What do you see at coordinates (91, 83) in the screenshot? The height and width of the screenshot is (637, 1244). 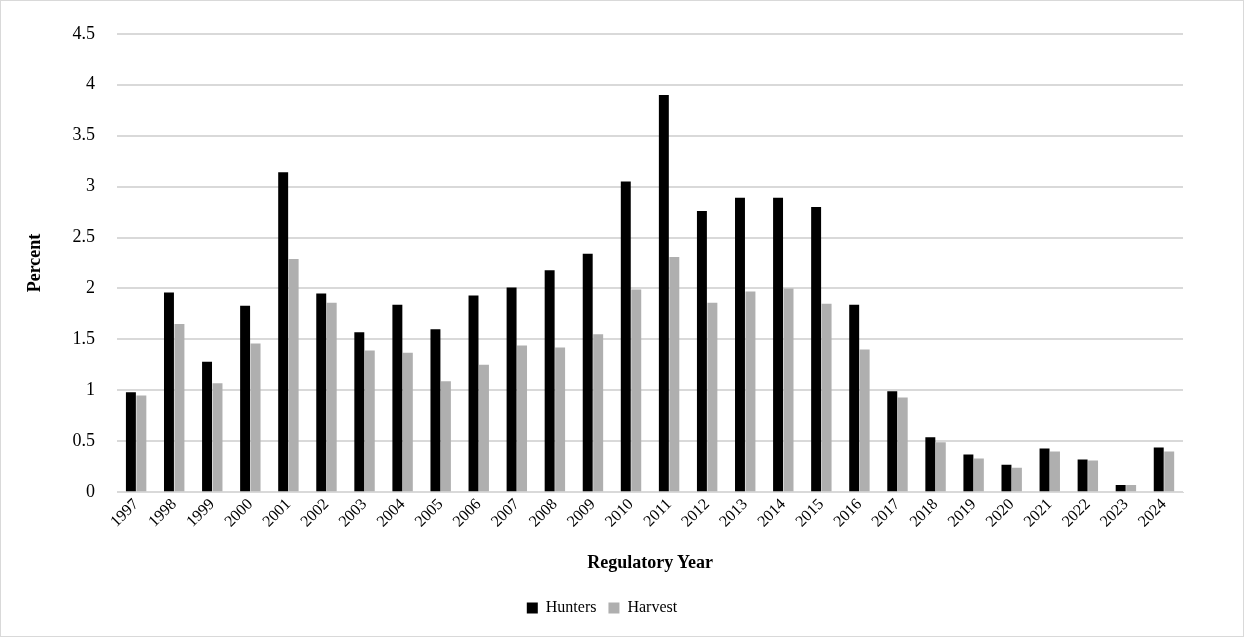 I see `y-tick-label: 4` at bounding box center [91, 83].